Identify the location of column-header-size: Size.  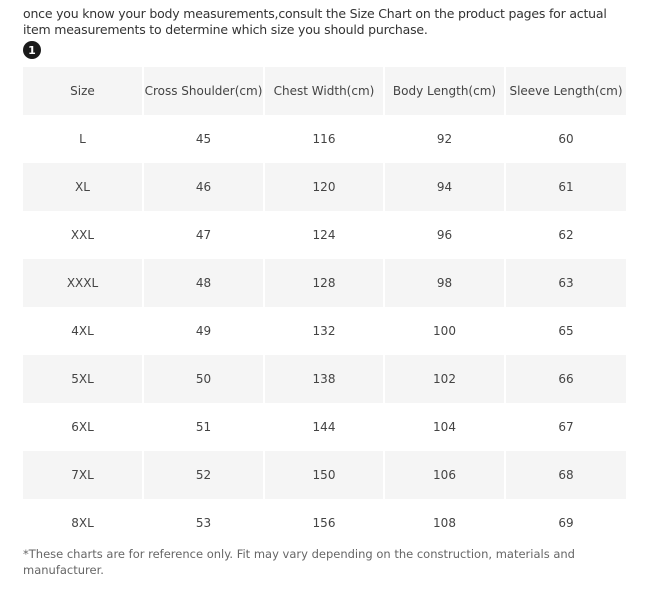
(83, 91).